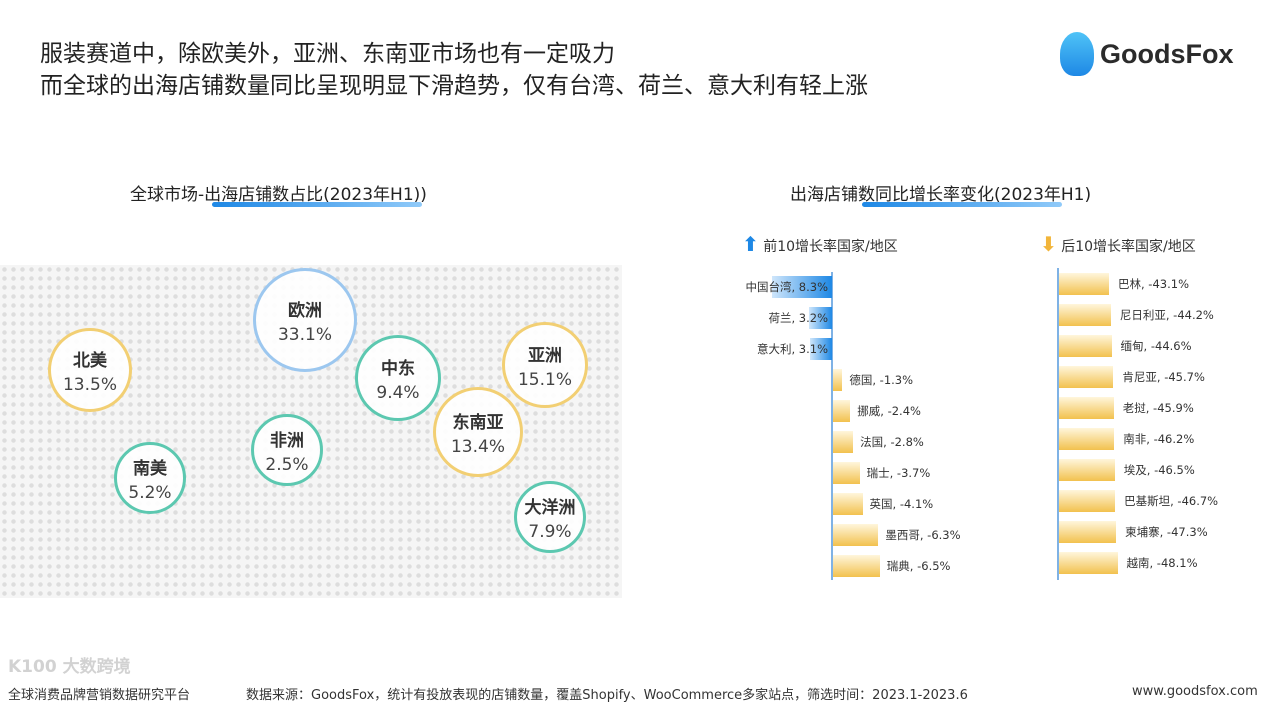 This screenshot has width=1267, height=710. Describe the element at coordinates (1153, 284) in the screenshot. I see `bar-label: 巴林, -43.1%` at that location.